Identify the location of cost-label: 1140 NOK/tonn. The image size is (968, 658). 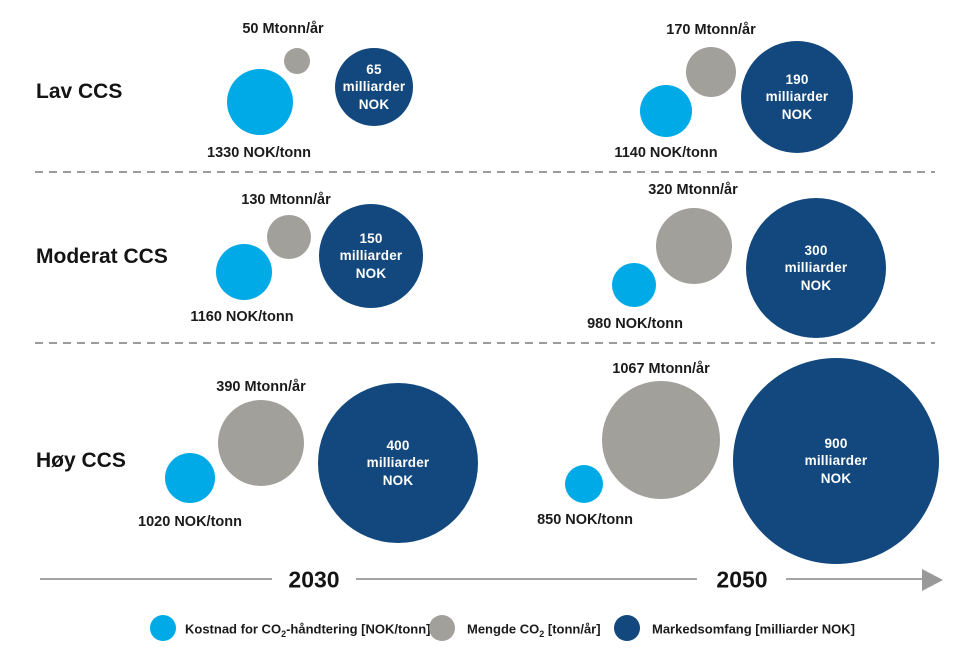
(666, 153).